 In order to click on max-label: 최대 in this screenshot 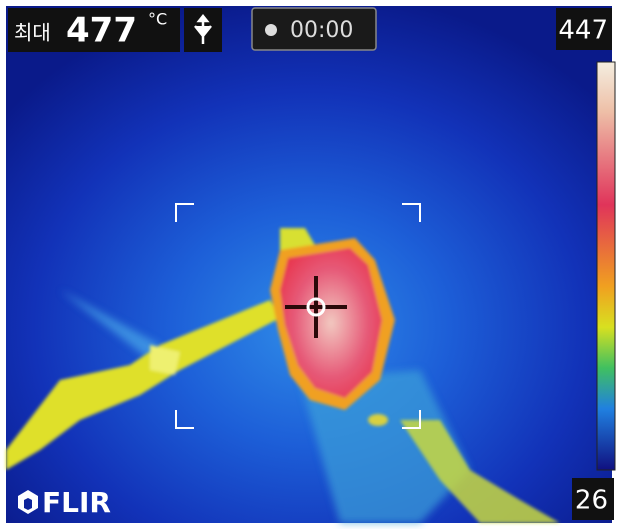, I will do `click(32, 33)`.